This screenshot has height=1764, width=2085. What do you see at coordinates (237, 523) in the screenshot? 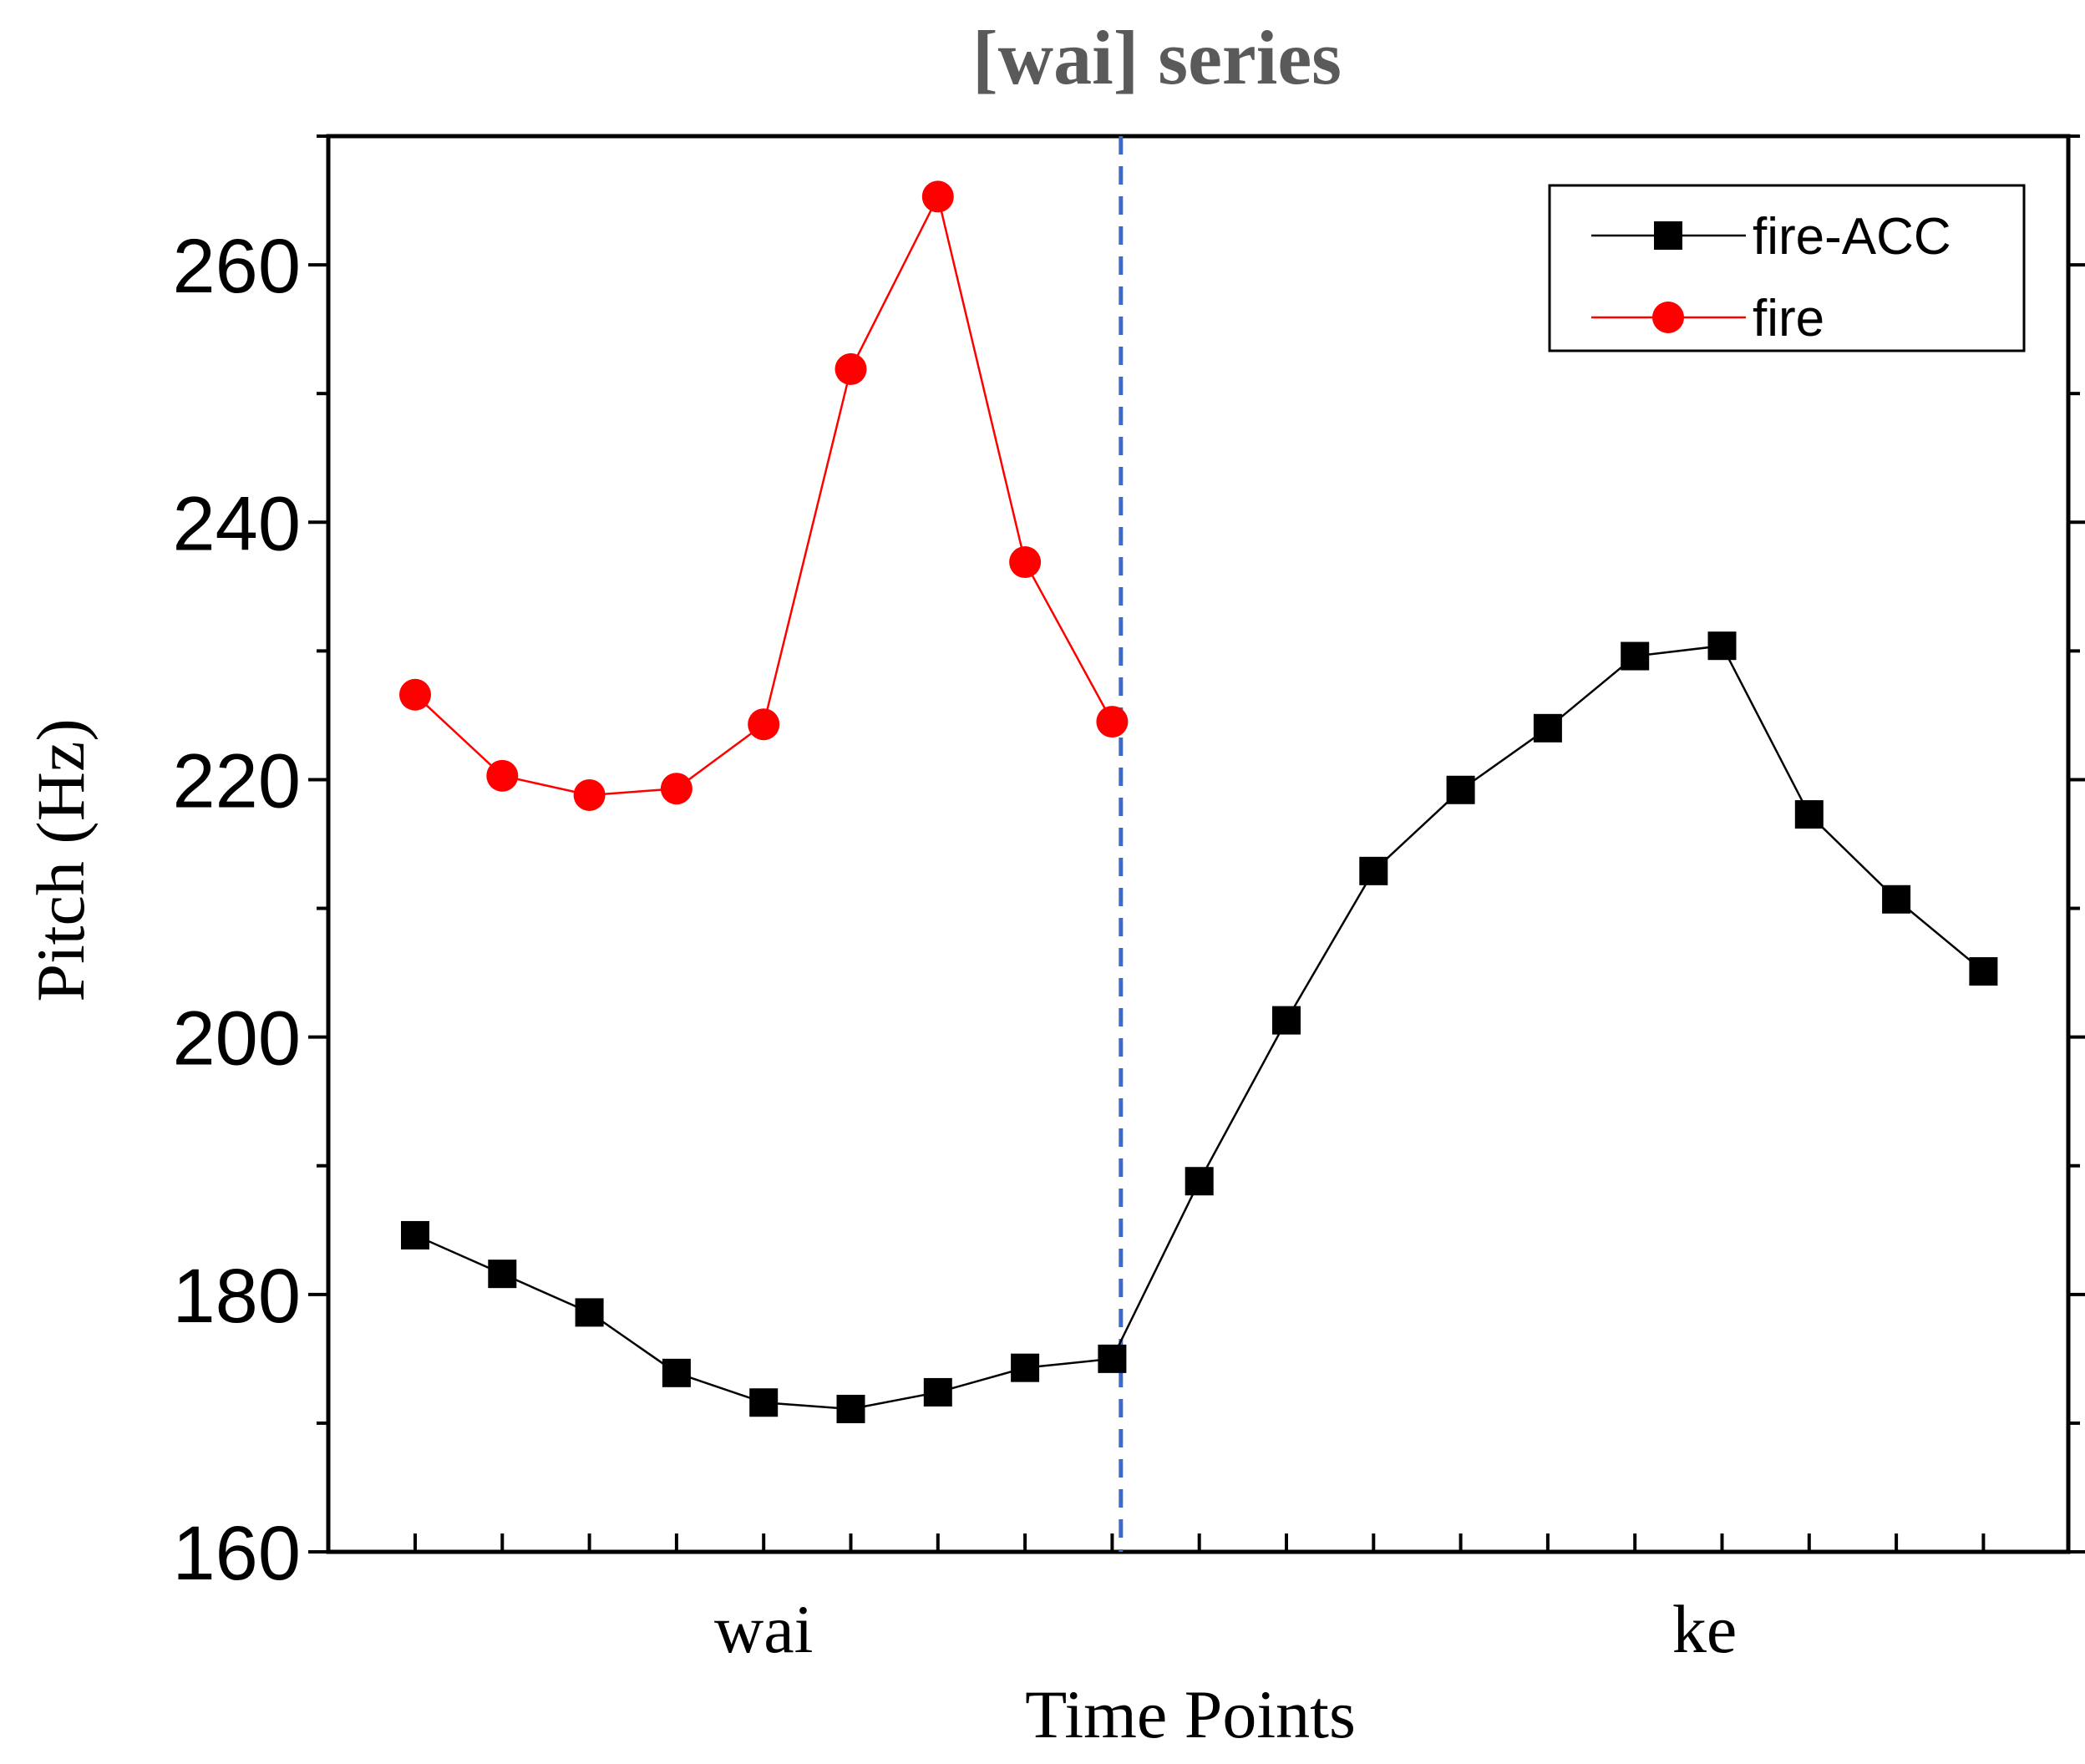
I see `y-tick-label: 240` at bounding box center [237, 523].